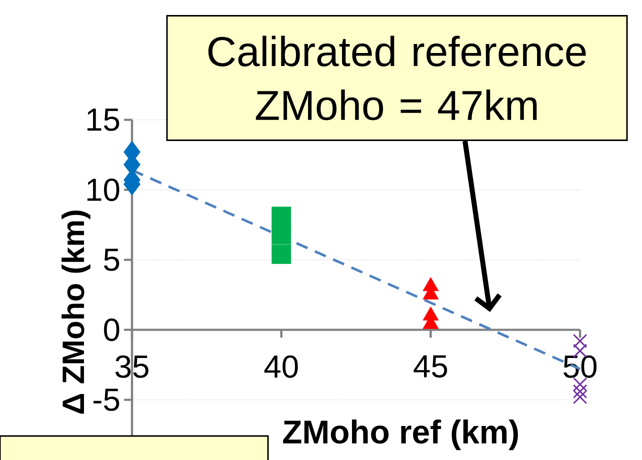 The width and height of the screenshot is (642, 460). I want to click on y-tick-label: 5, so click(112, 259).